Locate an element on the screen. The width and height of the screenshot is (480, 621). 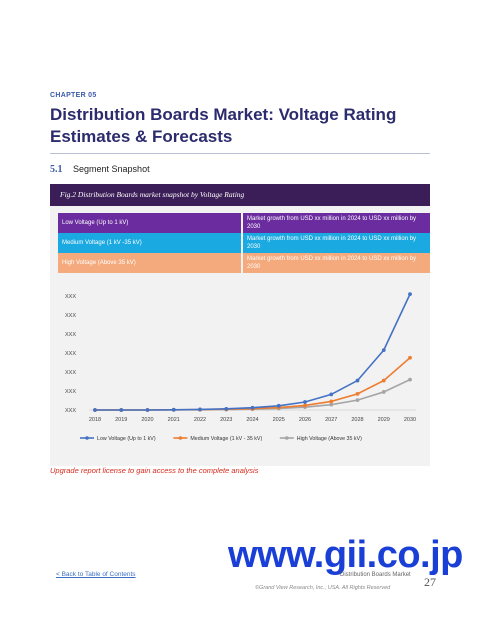
x-tick-label: 2029 is located at coordinates (384, 420).